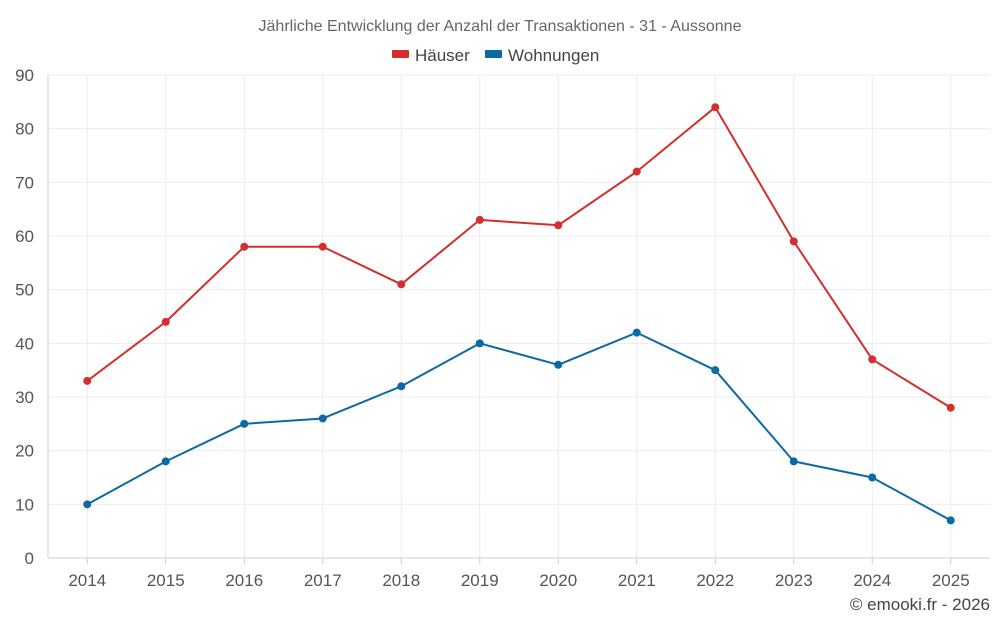 This screenshot has height=625, width=1000. What do you see at coordinates (24, 75) in the screenshot?
I see `y-tick-label: 90` at bounding box center [24, 75].